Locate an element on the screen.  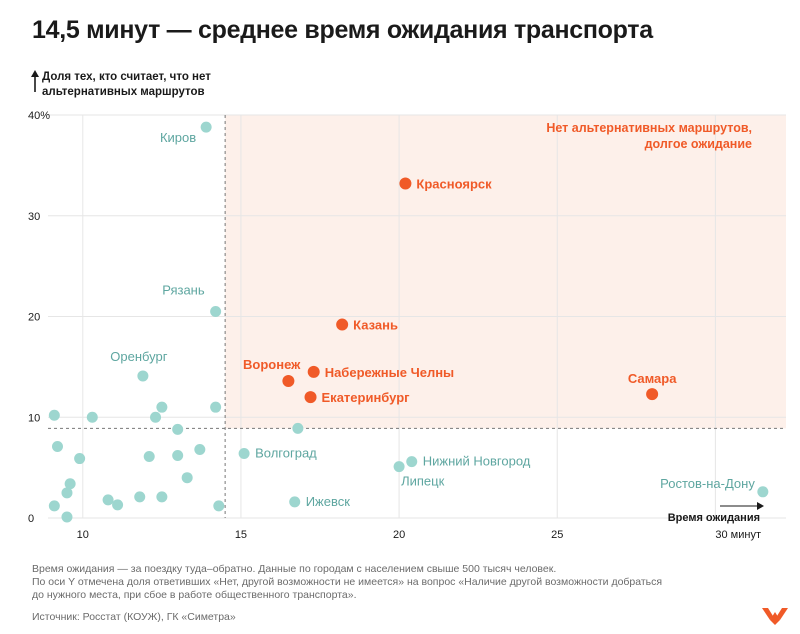
point-label-highlighted: Красноярск is located at coordinates (454, 184).